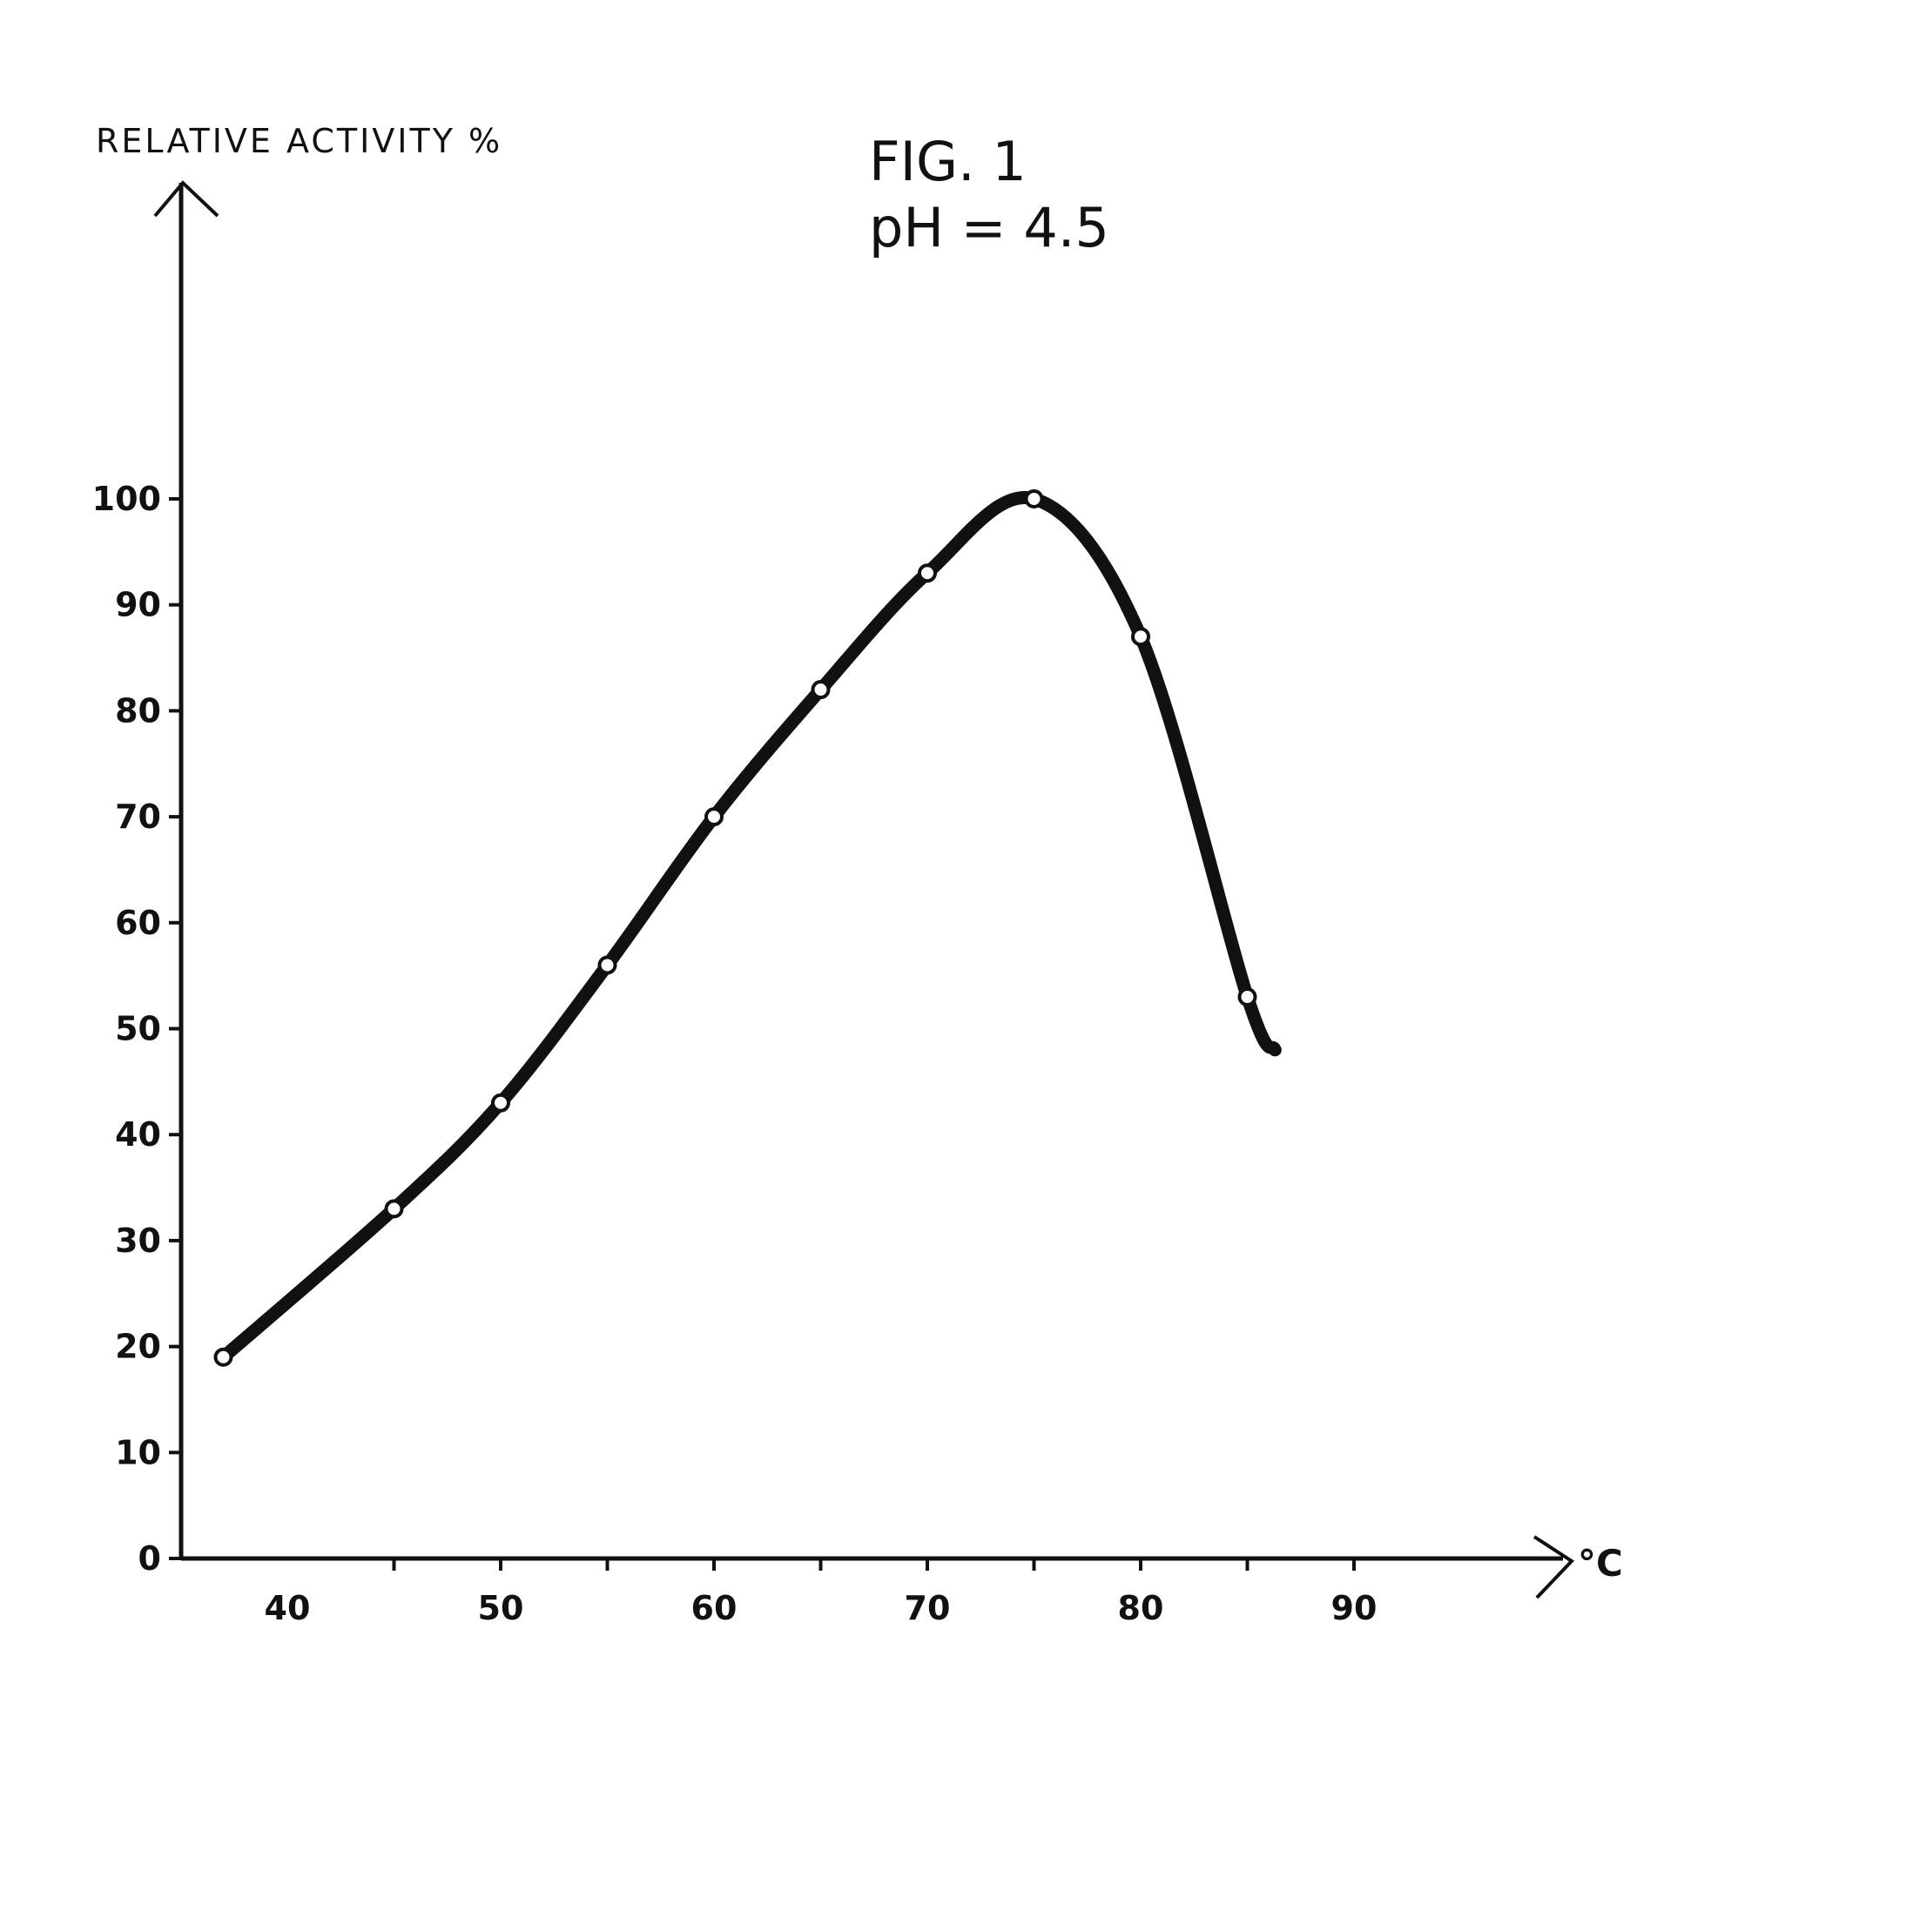 Image resolution: width=1913 pixels, height=1932 pixels. Describe the element at coordinates (1141, 1608) in the screenshot. I see `x-tick-label-80: 80` at that location.